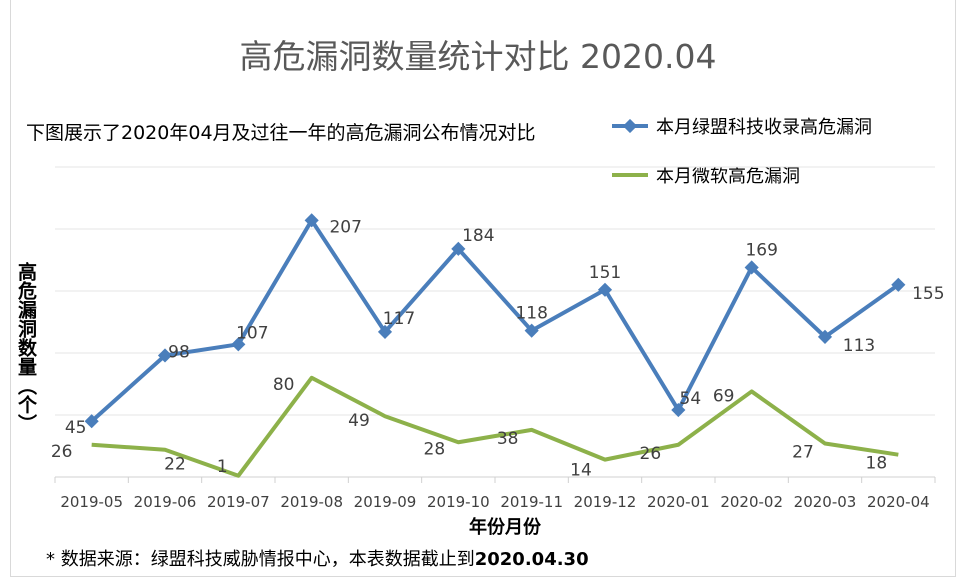 This screenshot has width=956, height=581. Describe the element at coordinates (877, 464) in the screenshot. I see `data-label: 18` at that location.